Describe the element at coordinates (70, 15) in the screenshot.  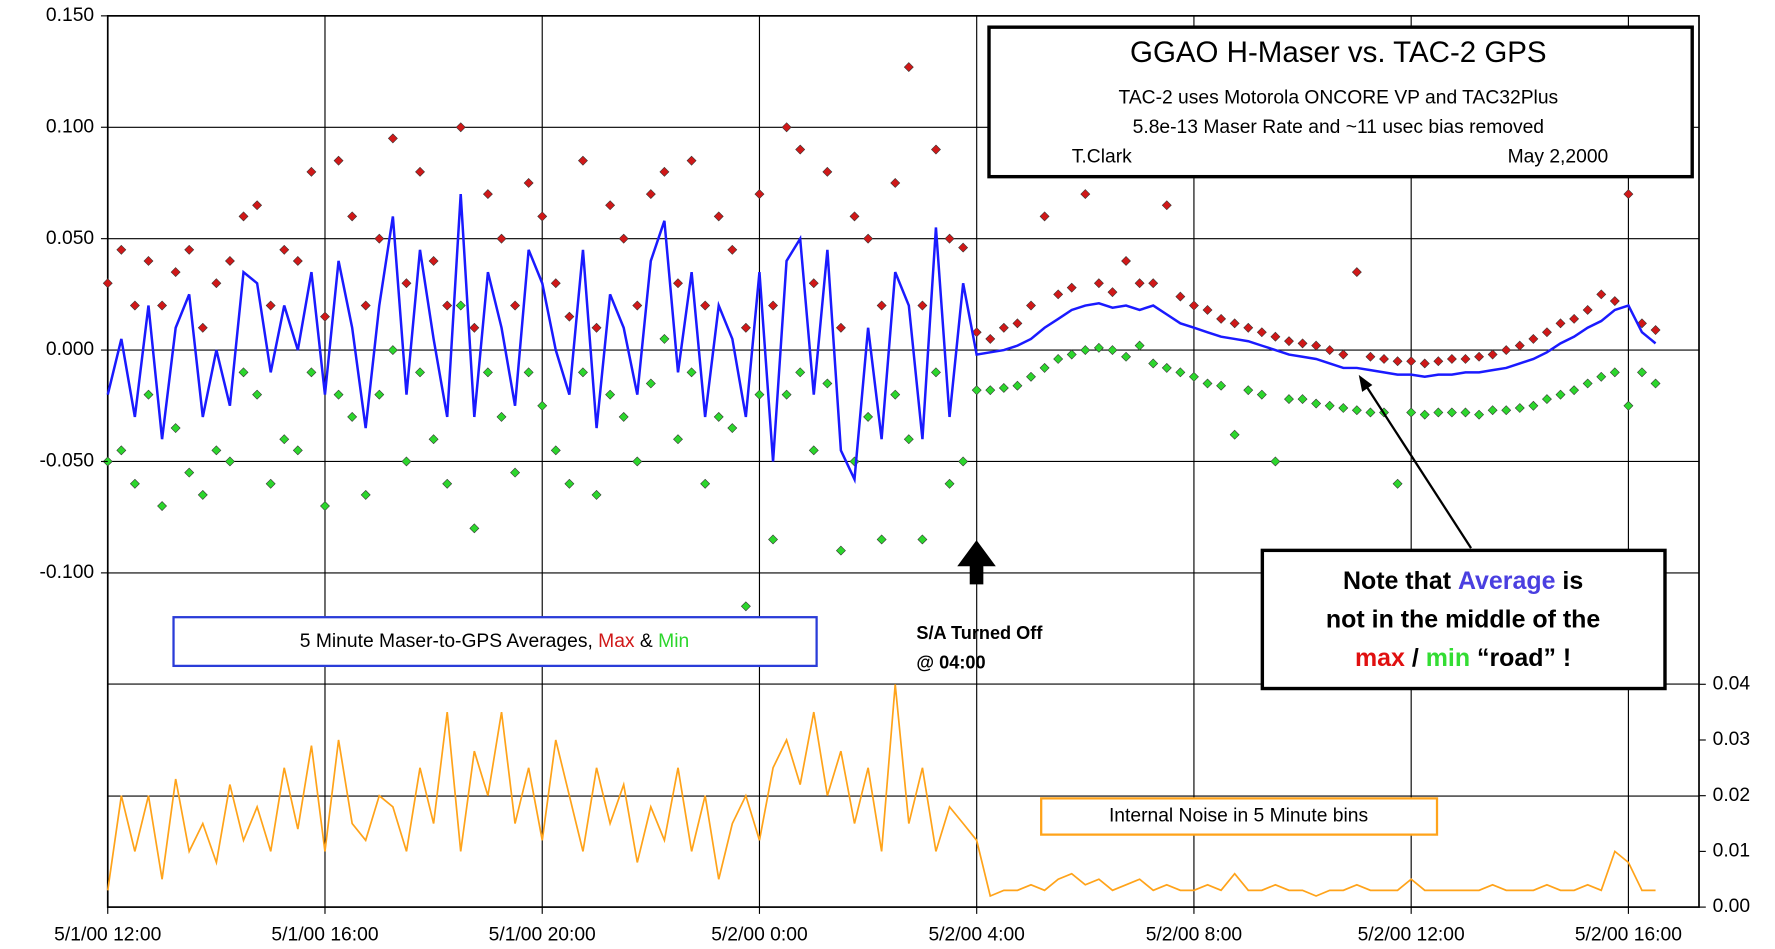
I see `y-tick-label: 0.150` at that location.